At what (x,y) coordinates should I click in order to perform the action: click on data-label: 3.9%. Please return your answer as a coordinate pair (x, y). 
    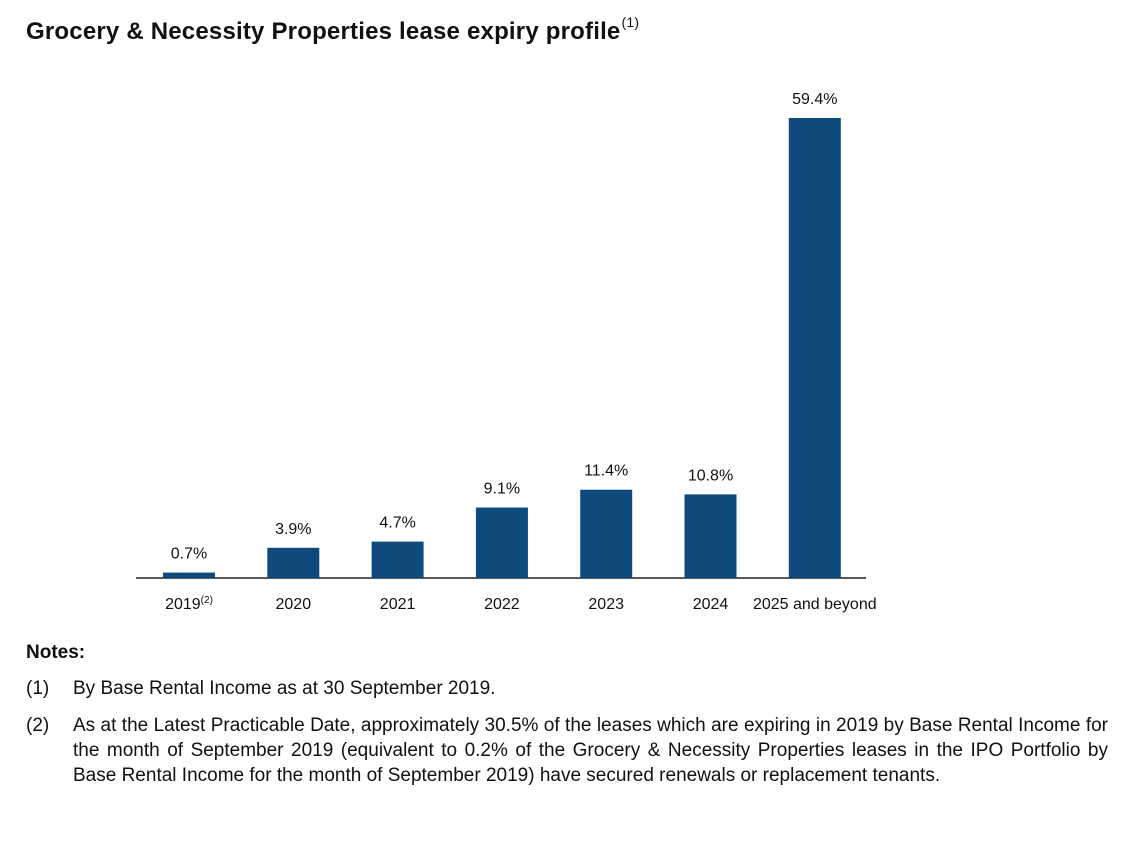
    Looking at the image, I should click on (293, 529).